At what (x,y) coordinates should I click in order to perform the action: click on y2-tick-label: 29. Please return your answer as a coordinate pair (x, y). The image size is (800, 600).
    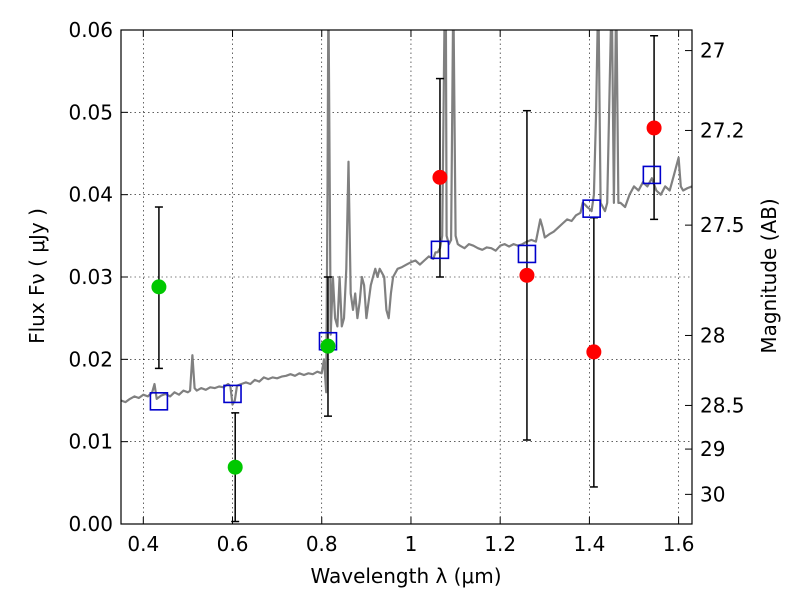
    Looking at the image, I should click on (712, 449).